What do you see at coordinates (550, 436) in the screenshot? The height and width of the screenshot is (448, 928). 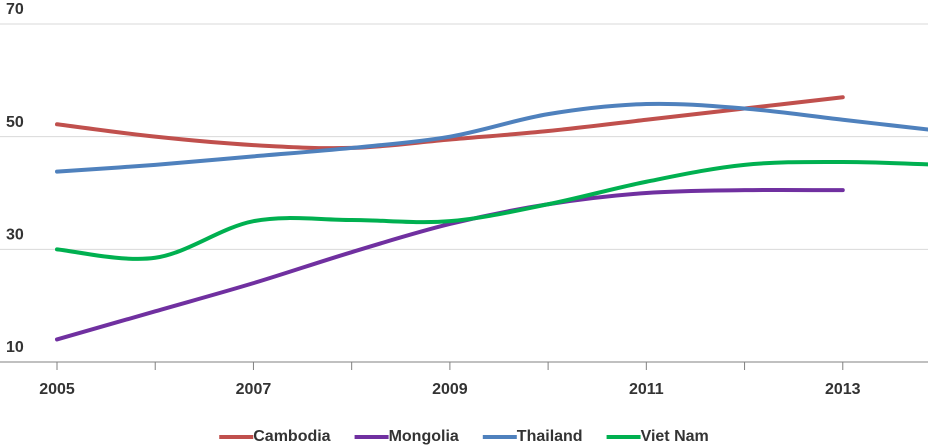 I see `legend-label: Thailand` at bounding box center [550, 436].